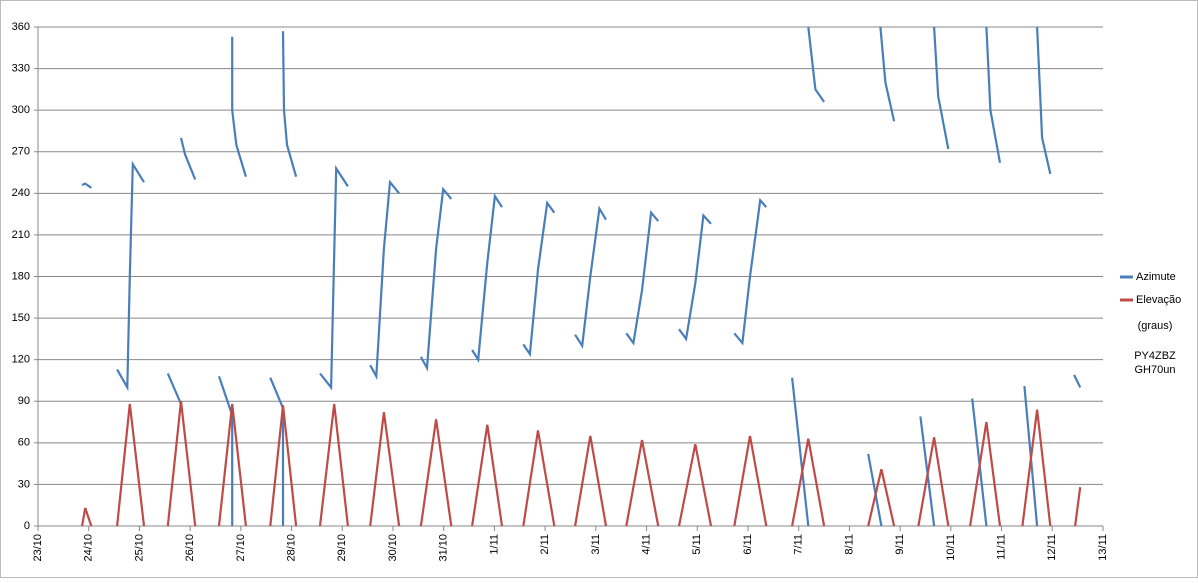  Describe the element at coordinates (1155, 326) in the screenshot. I see `annotation: (graus)` at that location.